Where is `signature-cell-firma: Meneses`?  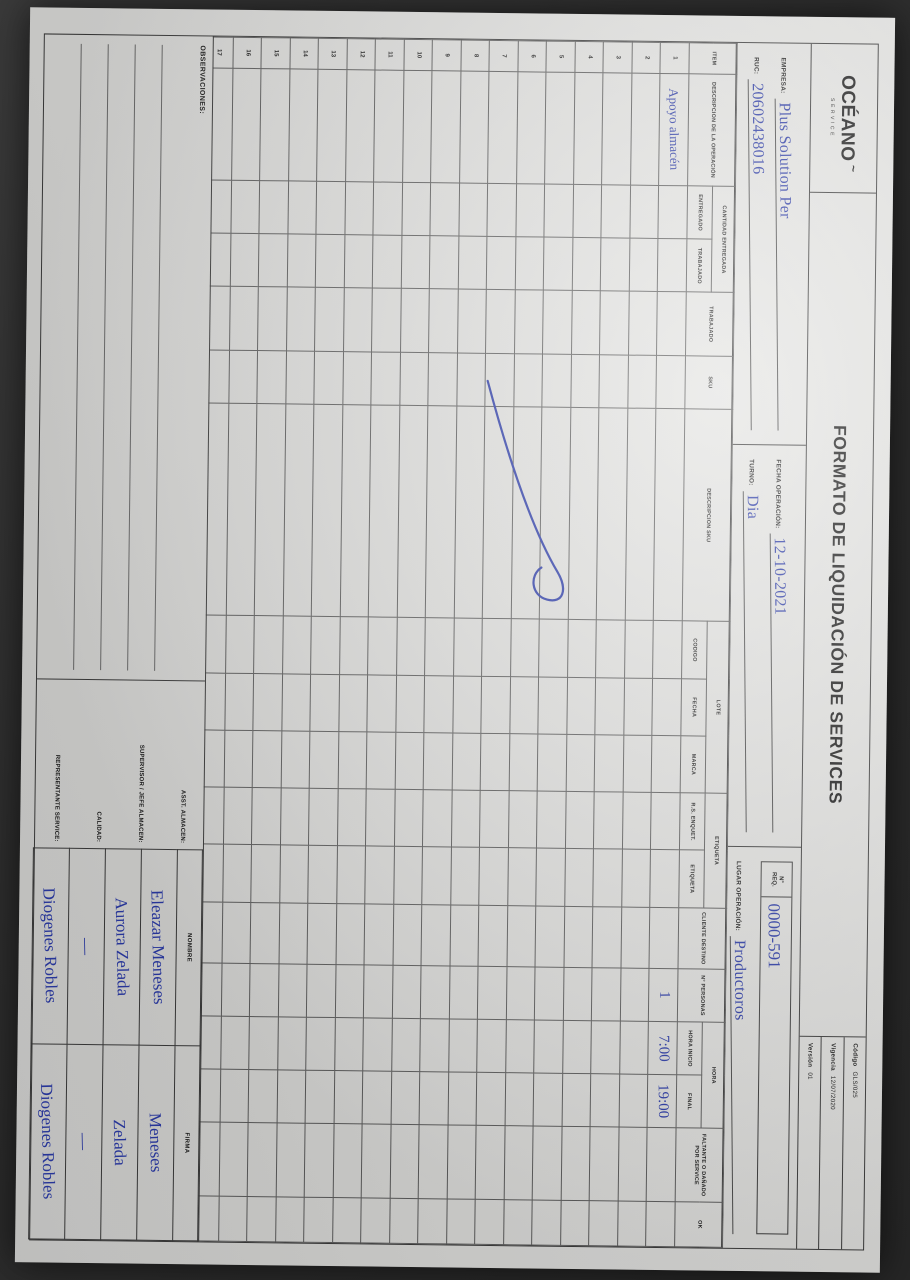
signature-cell-firma: Meneses is located at coordinates (156, 1142).